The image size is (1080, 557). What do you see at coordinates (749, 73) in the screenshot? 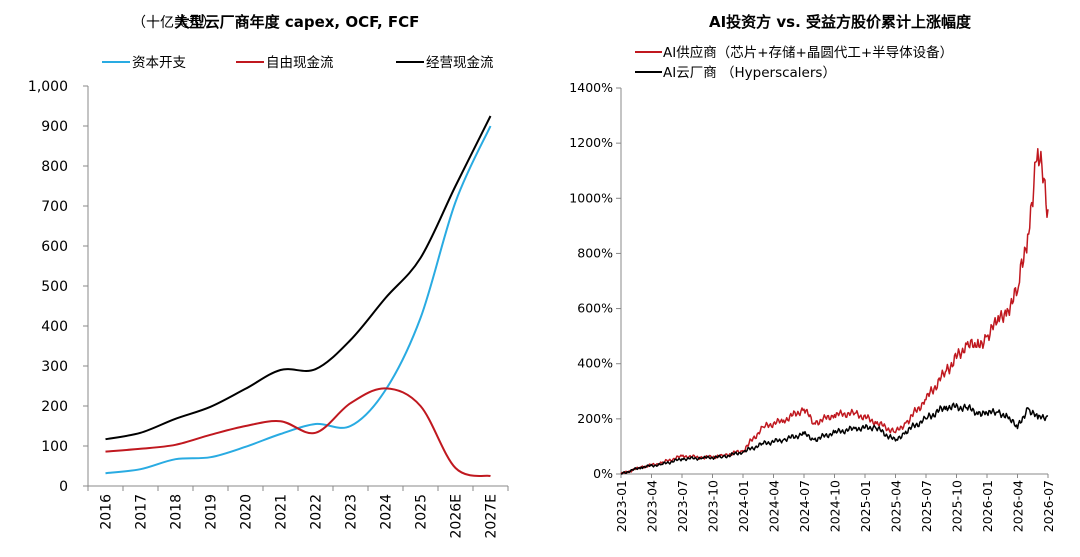
I see `stock-legend-label-1: AI云厂商 （Hyperscalers）` at bounding box center [749, 73].